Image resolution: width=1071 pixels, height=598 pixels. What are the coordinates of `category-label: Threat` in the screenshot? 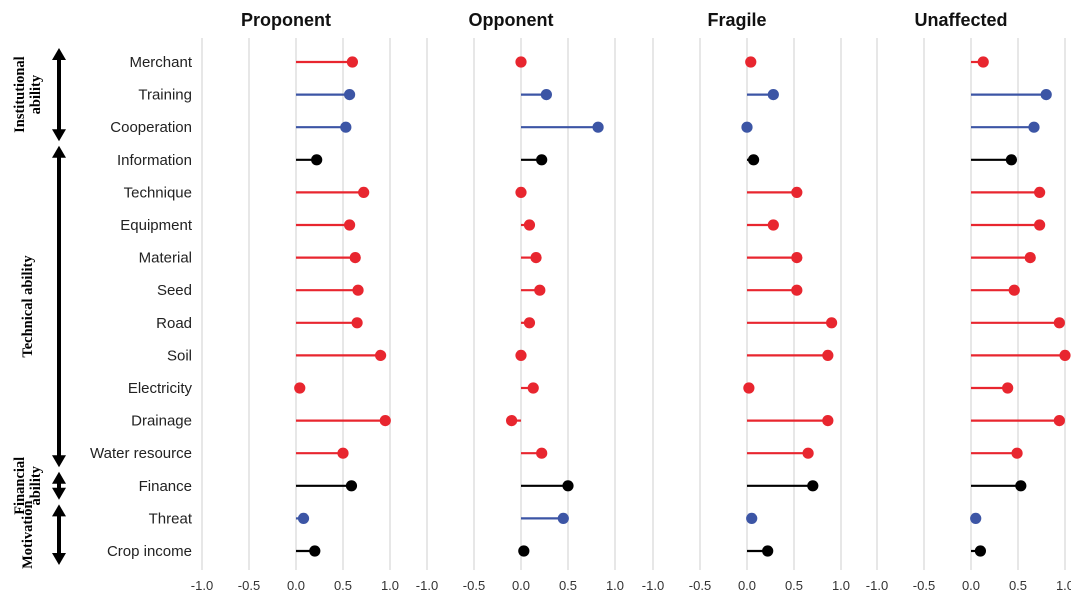 It's located at (171, 518).